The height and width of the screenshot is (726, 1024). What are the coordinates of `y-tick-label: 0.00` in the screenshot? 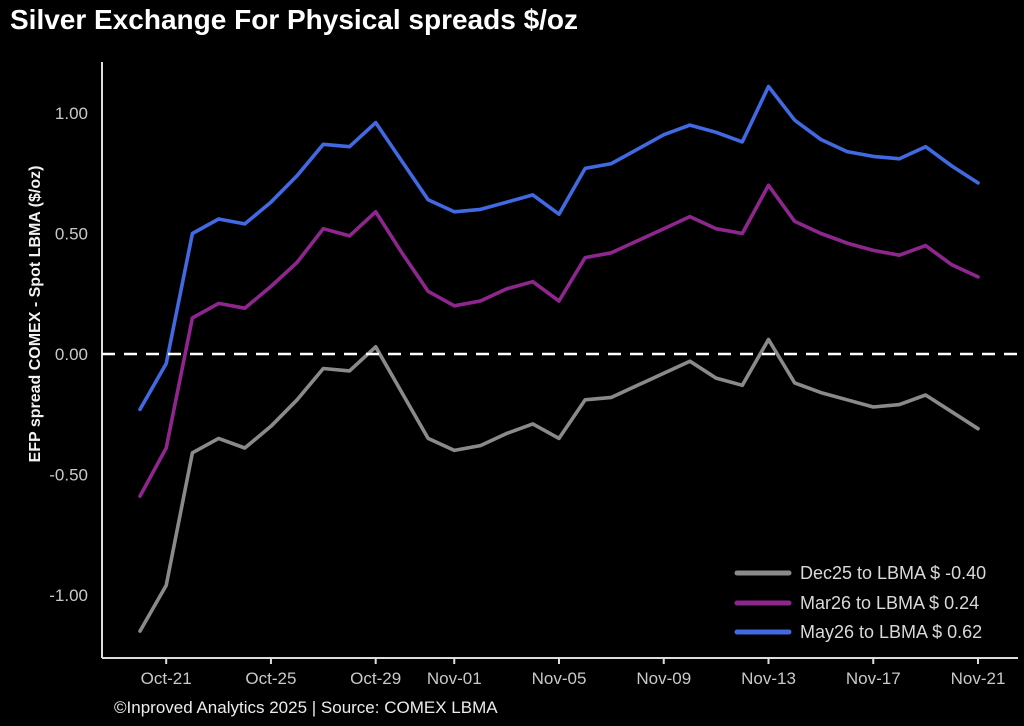 It's located at (71, 354).